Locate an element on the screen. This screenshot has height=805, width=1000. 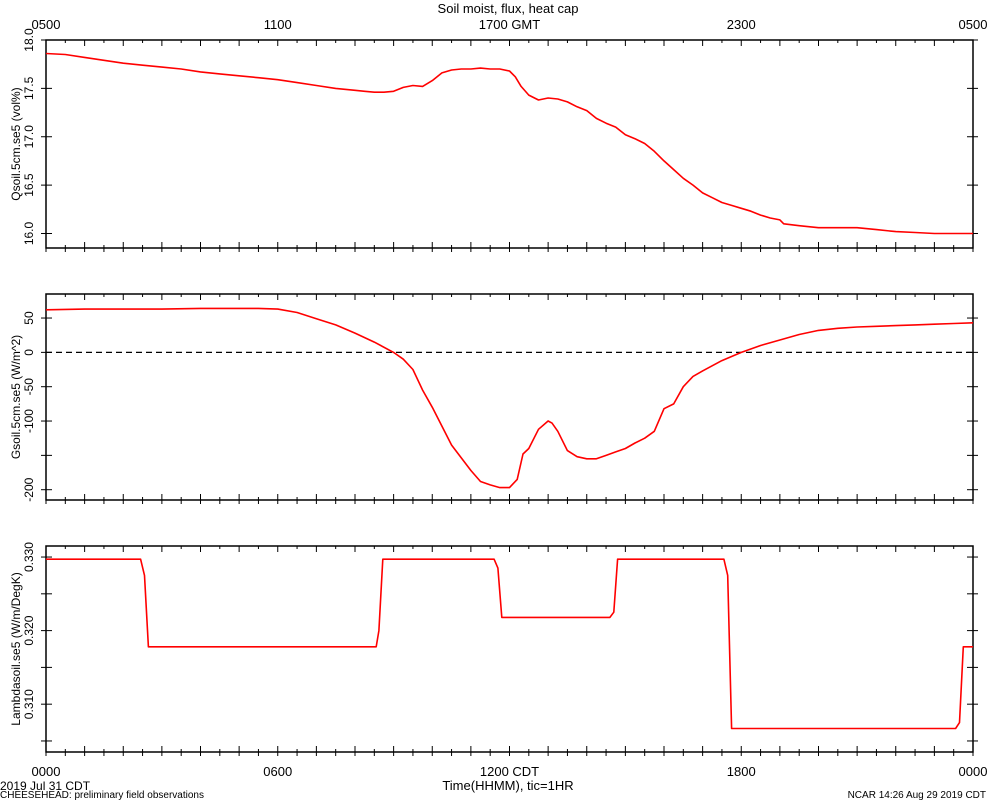
top-tick-label: 2300 is located at coordinates (741, 24).